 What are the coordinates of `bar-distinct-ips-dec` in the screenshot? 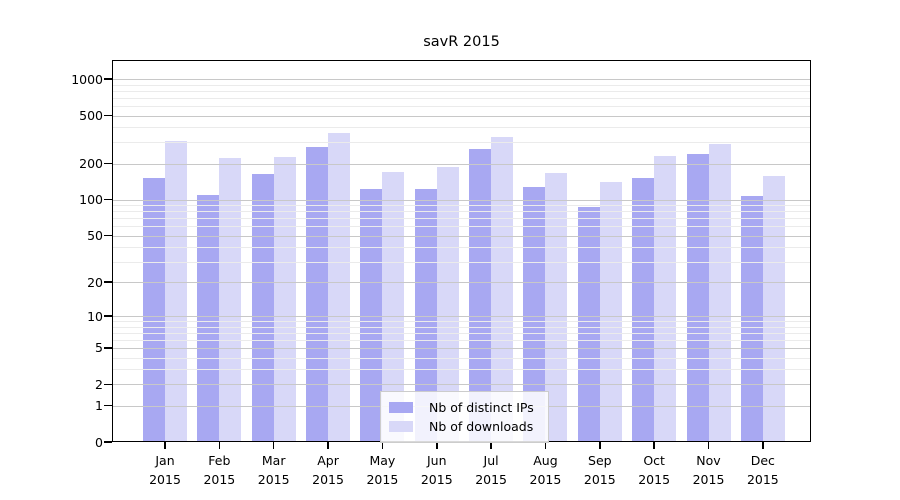 It's located at (751, 318).